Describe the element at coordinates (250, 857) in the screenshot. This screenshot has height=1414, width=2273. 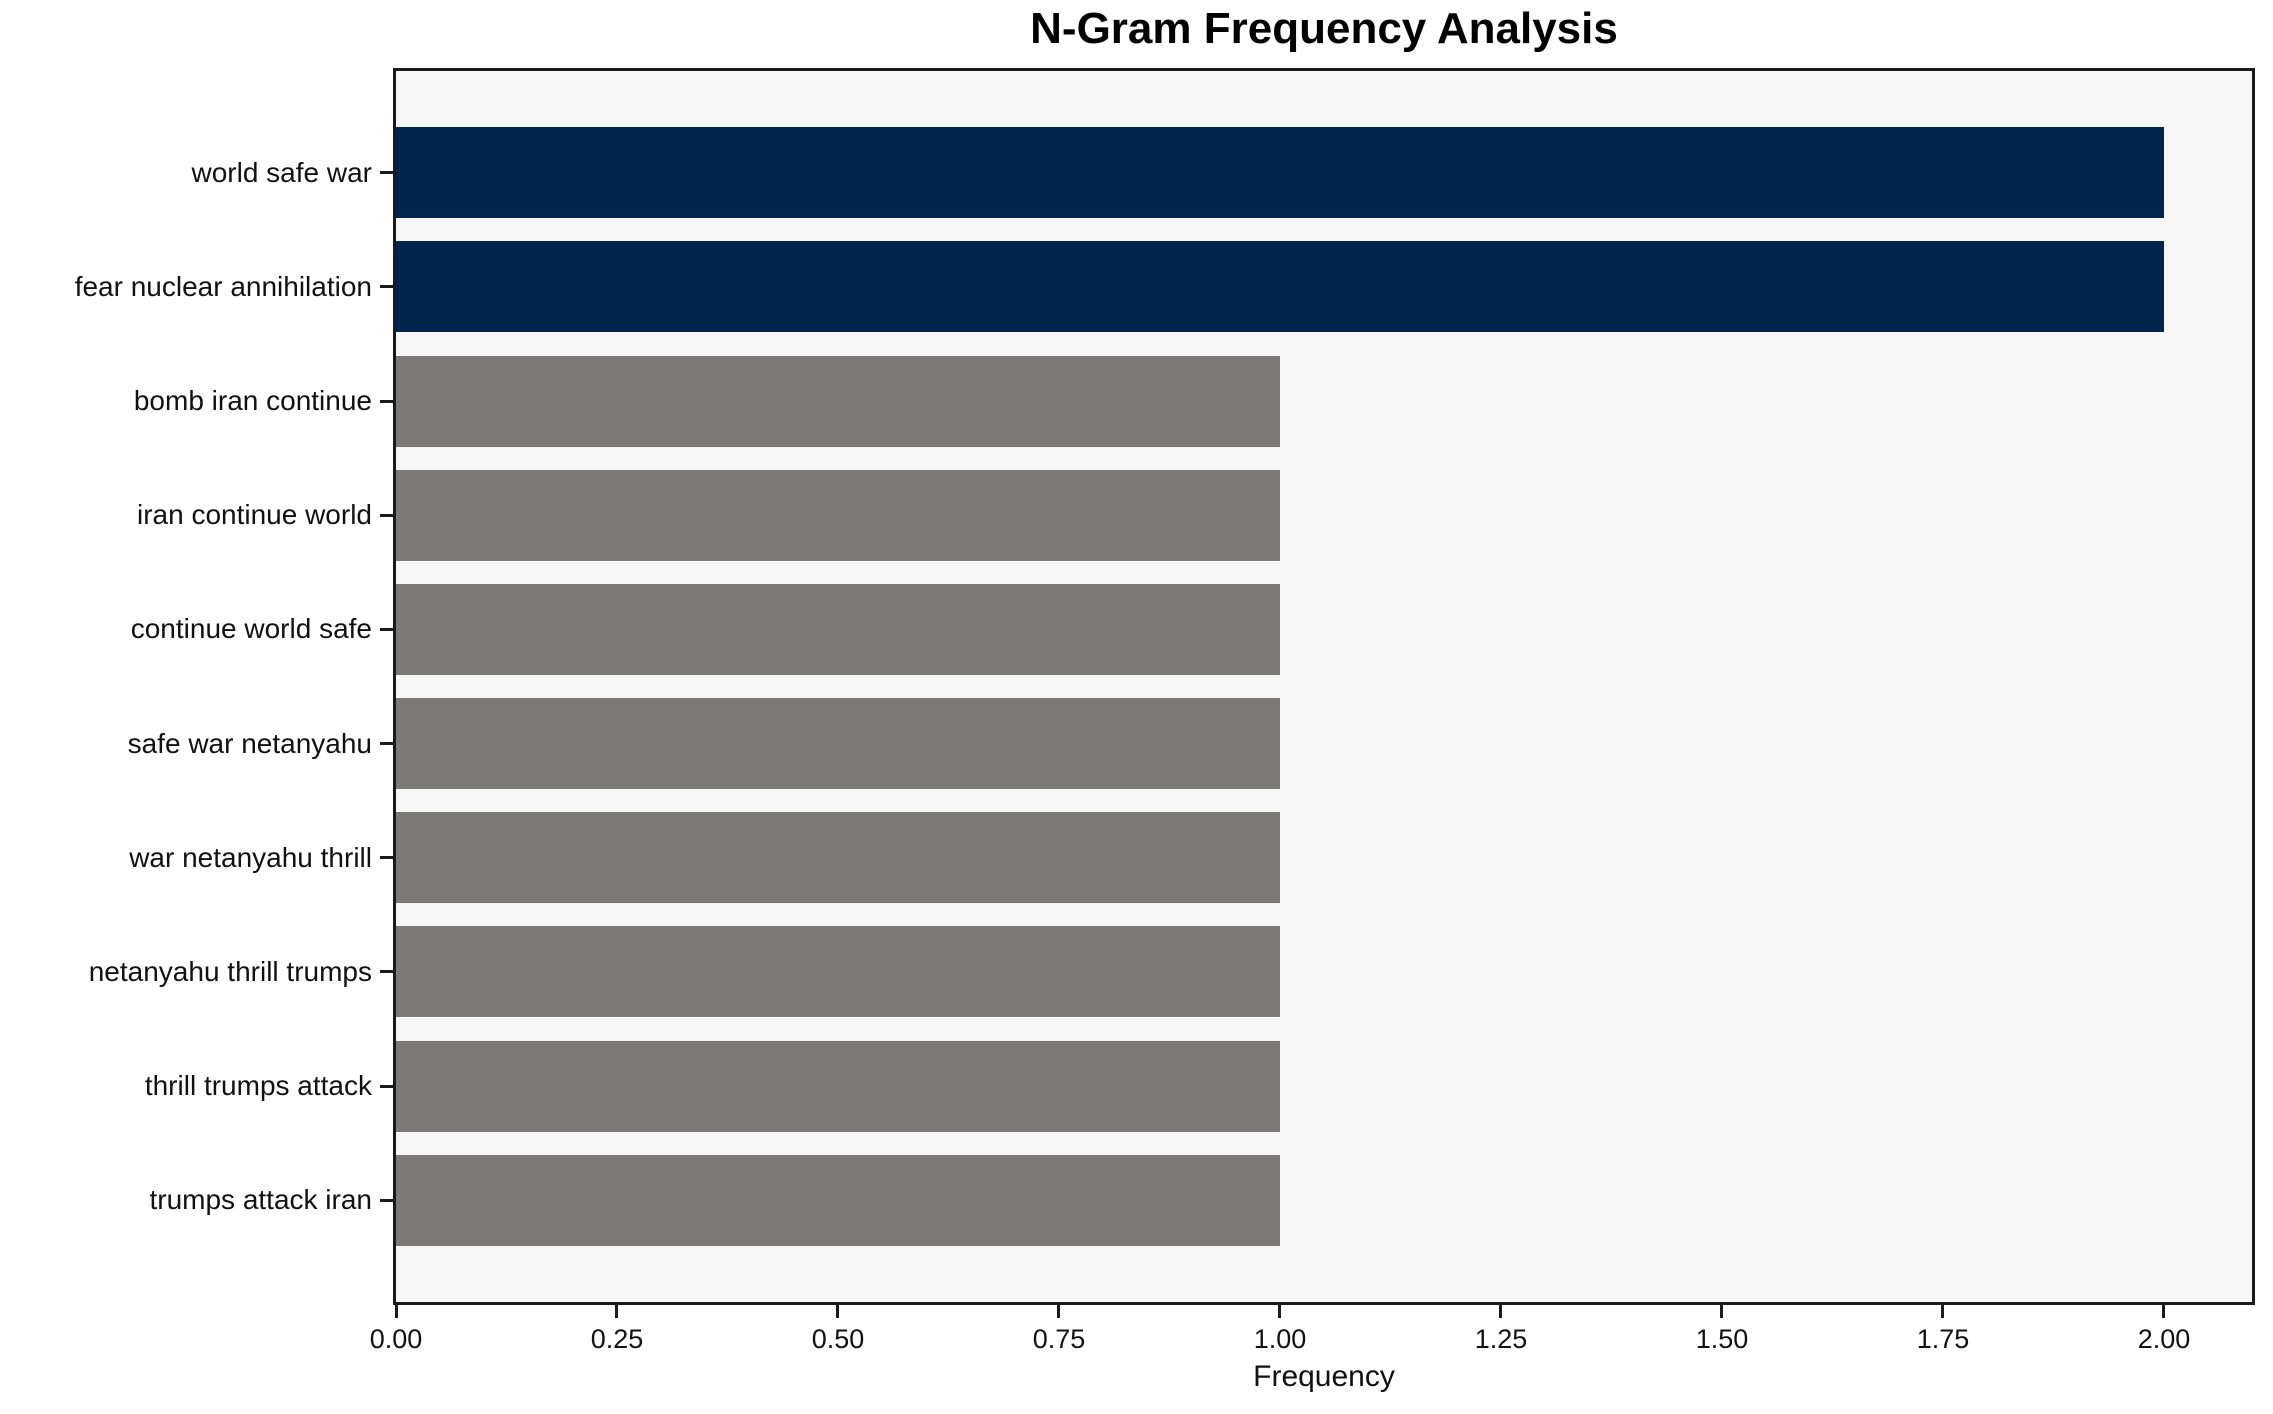
I see `y-tick-label: war netanyahu thrill` at that location.